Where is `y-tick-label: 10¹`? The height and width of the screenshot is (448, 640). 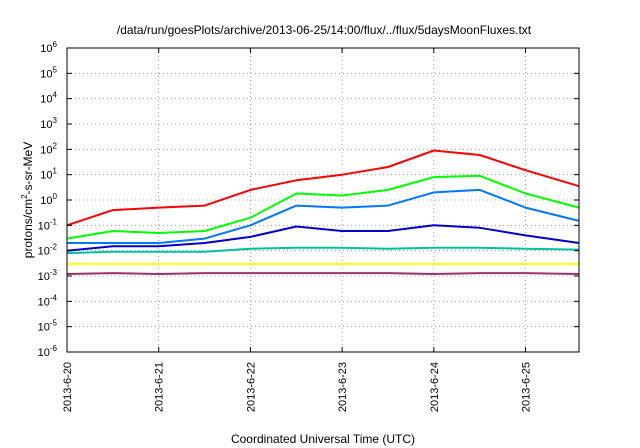
y-tick-label: 10¹ is located at coordinates (48, 174).